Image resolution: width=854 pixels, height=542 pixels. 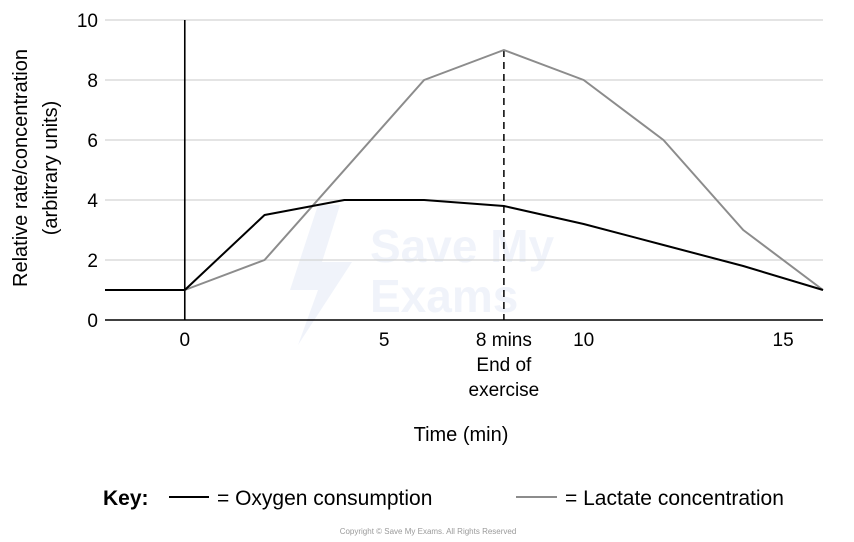 What do you see at coordinates (444, 296) in the screenshot?
I see `watermark-line2: Exams` at bounding box center [444, 296].